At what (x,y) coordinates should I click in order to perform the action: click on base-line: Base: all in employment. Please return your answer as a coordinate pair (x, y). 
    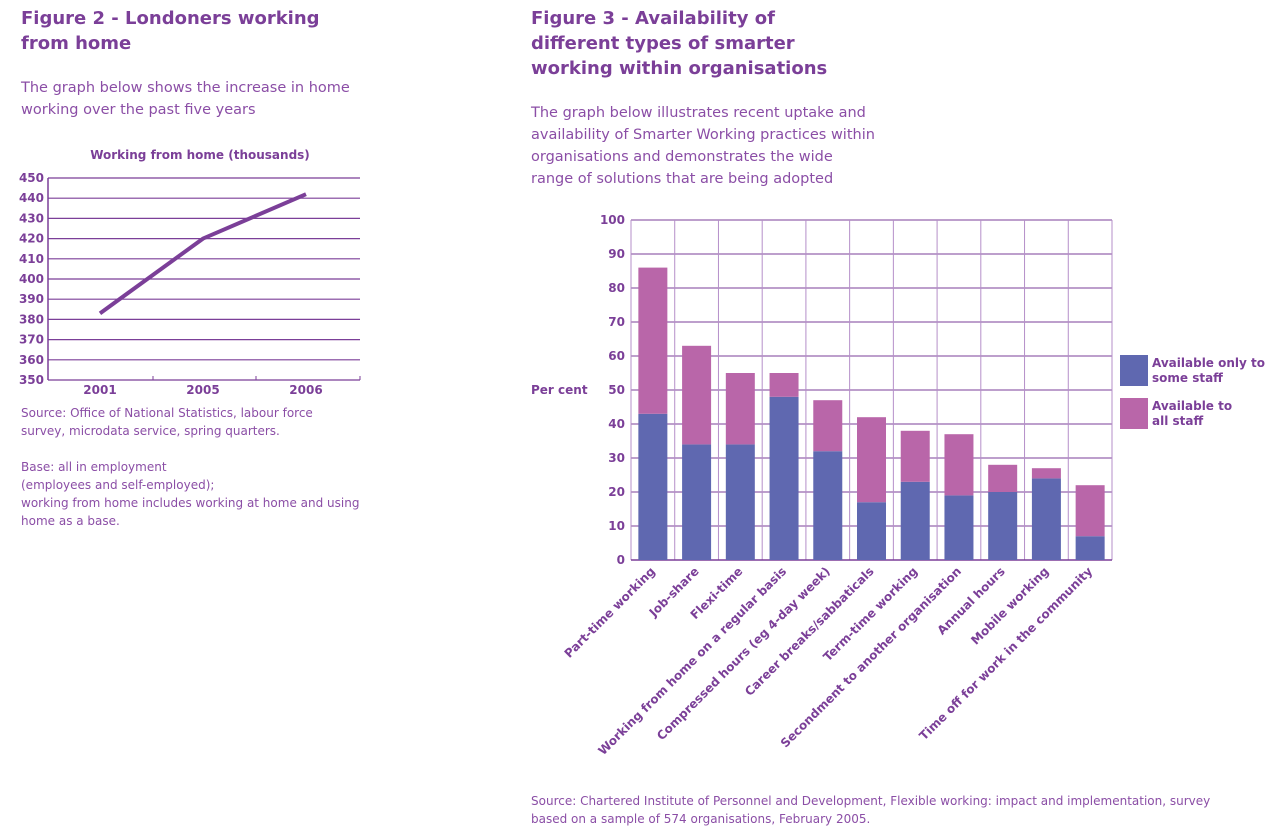
    Looking at the image, I should click on (94, 467).